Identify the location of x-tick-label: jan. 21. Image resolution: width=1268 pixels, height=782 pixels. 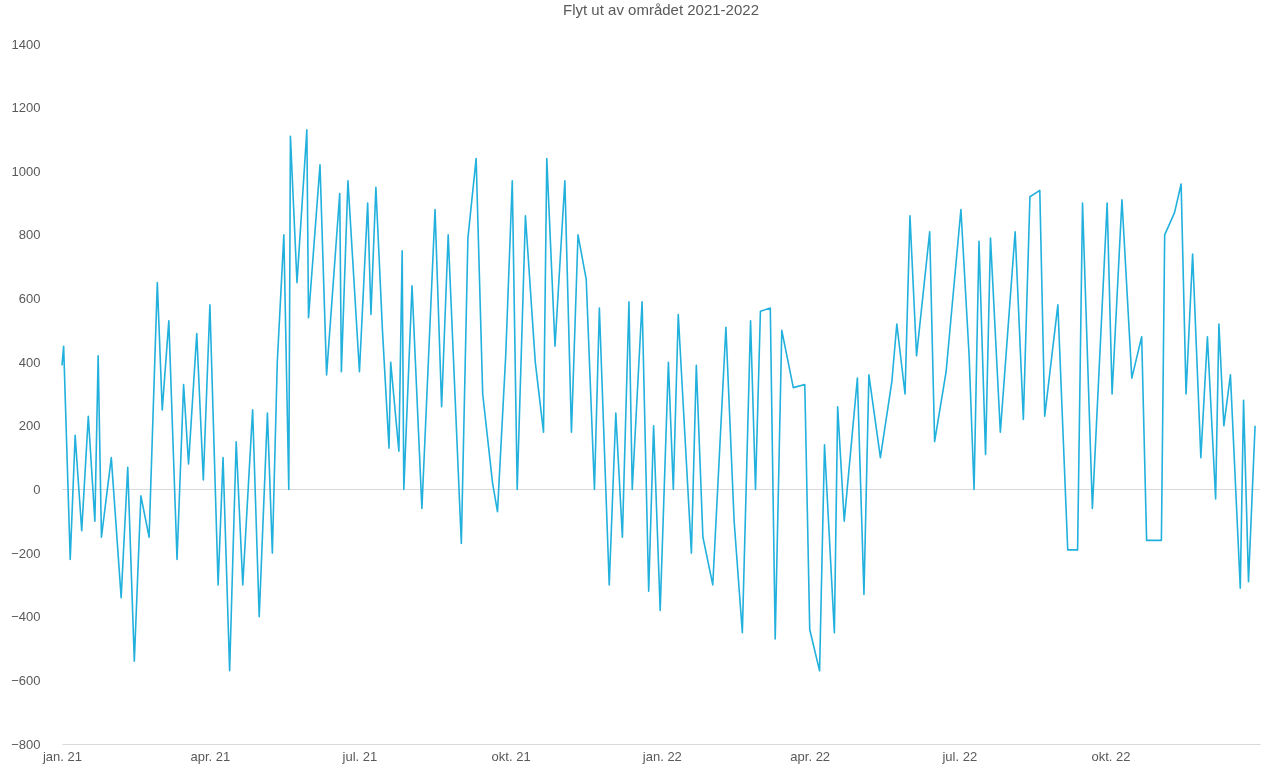
(62, 756).